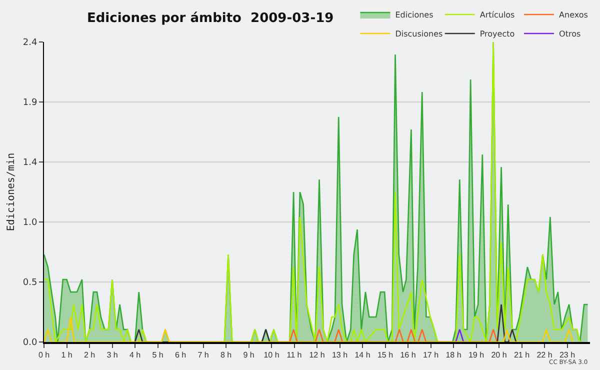 The image size is (600, 370). Describe the element at coordinates (226, 355) in the screenshot. I see `x-tick-label: 8 h` at that location.